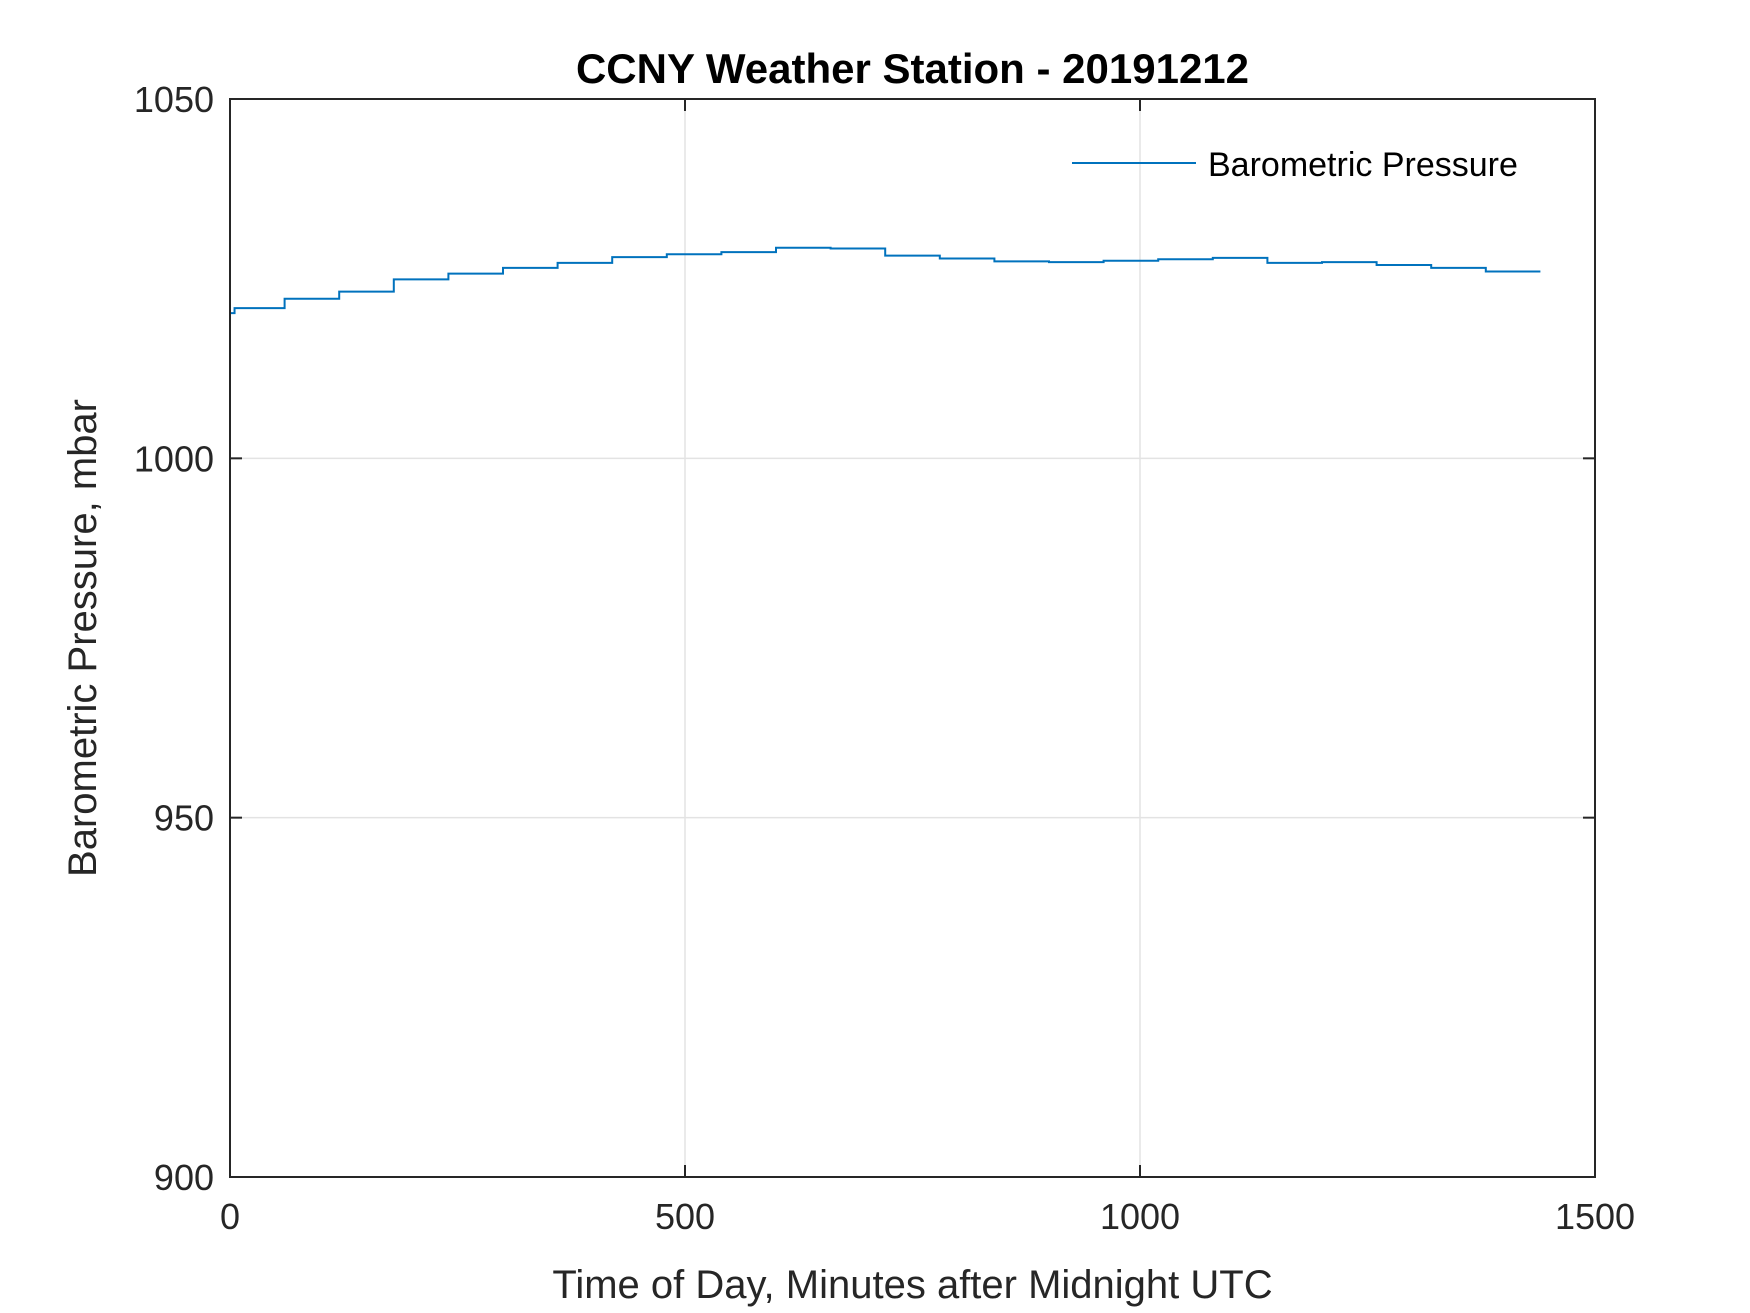  I want to click on y-axis-label: Barometric Pressure, mbar, so click(83, 638).